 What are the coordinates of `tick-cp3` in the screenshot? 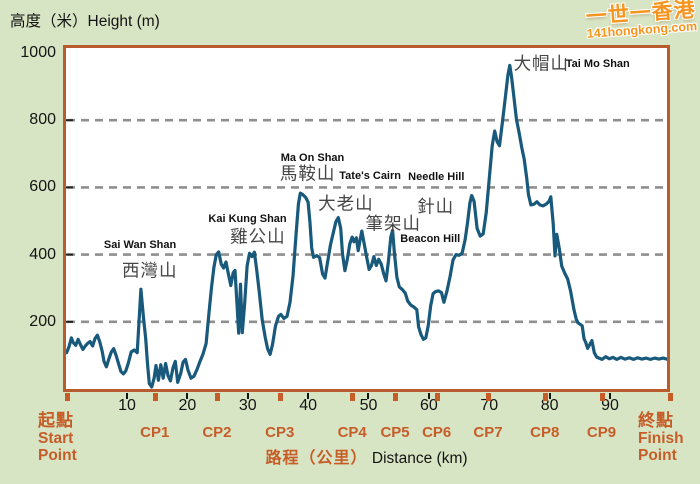 It's located at (280, 397).